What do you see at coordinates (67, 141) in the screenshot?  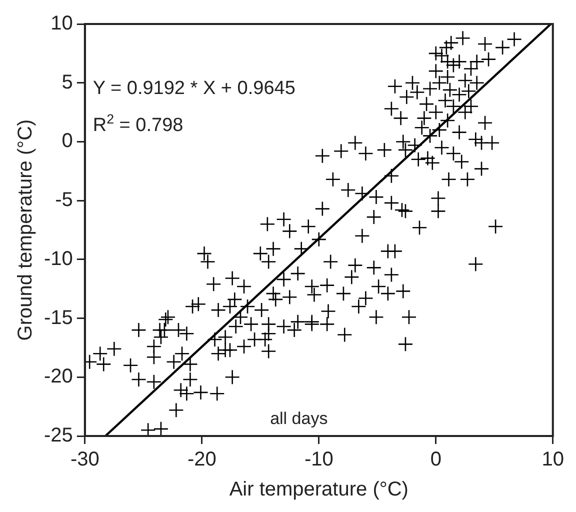 I see `y-tick-label: 0` at bounding box center [67, 141].